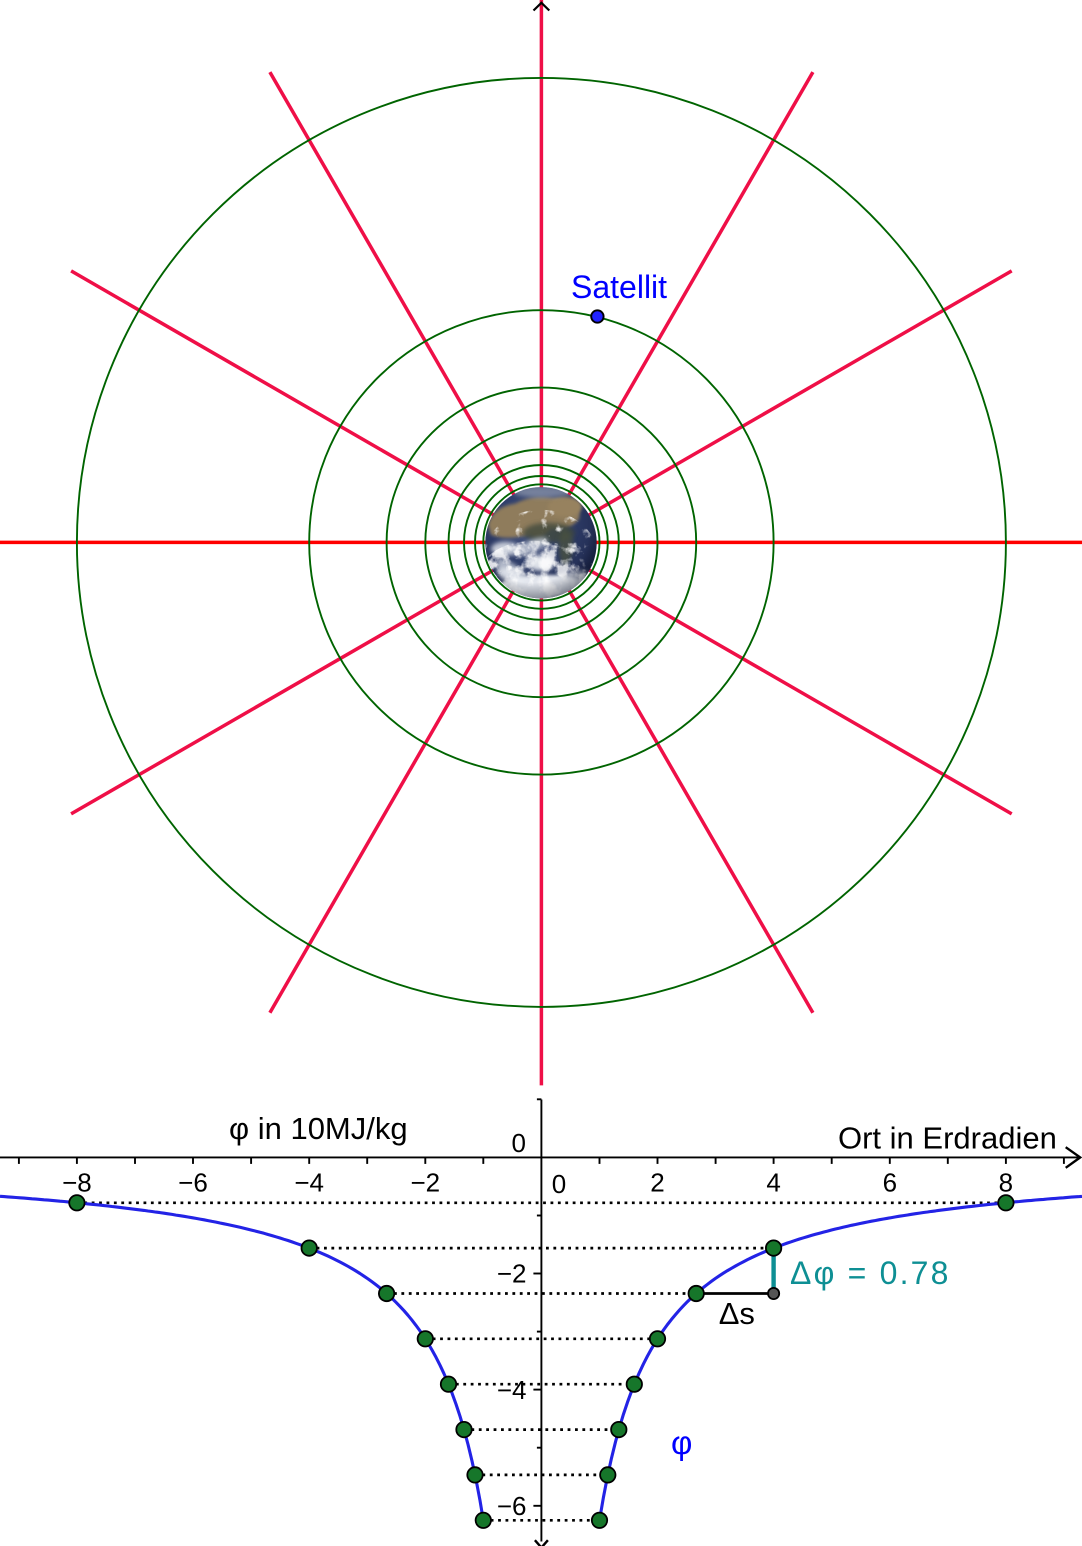 This screenshot has width=1082, height=1546. What do you see at coordinates (619, 287) in the screenshot?
I see `svg-text: Satellit` at bounding box center [619, 287].